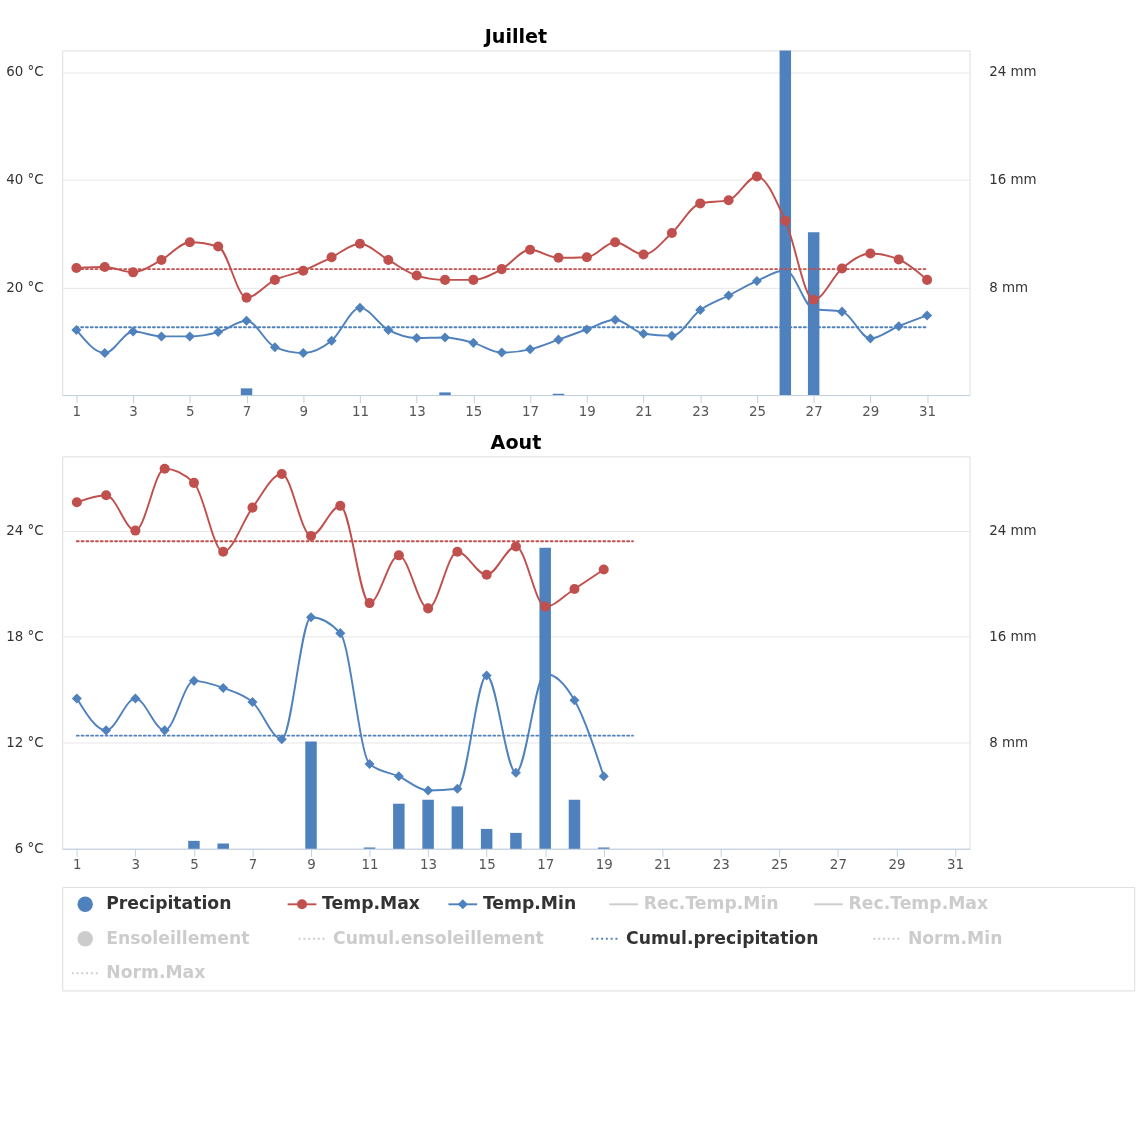  Describe the element at coordinates (77, 411) in the screenshot. I see `x-tick-label: 1` at that location.